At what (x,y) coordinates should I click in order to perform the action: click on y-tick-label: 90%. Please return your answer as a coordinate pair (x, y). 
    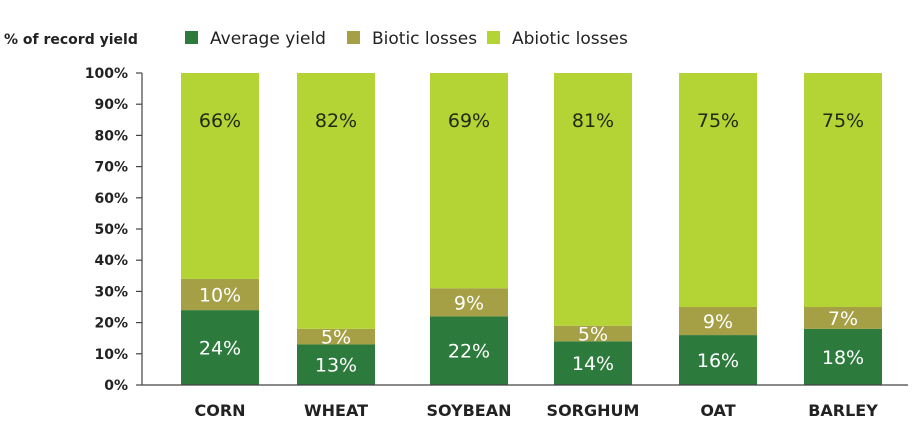
    Looking at the image, I should click on (111, 105).